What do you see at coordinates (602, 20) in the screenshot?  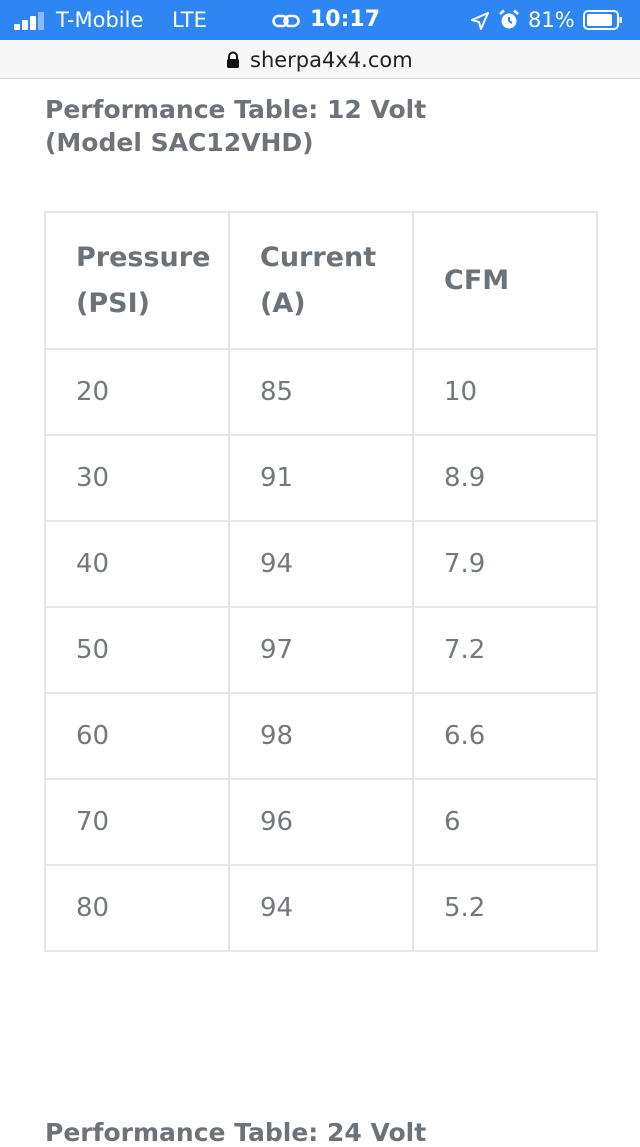 I see `battery-icon` at bounding box center [602, 20].